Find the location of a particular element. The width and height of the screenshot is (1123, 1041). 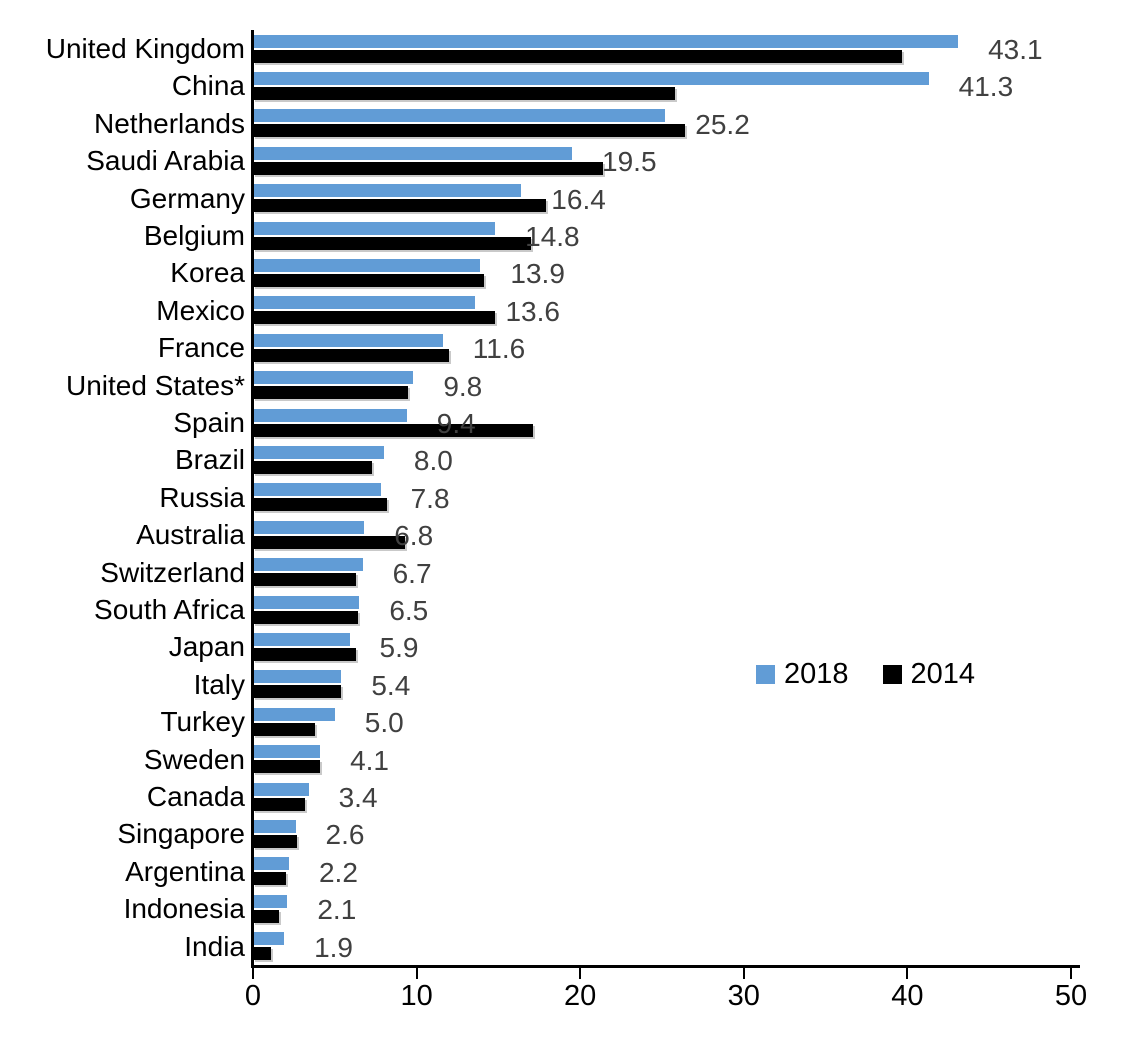

bar-group: 5.9 is located at coordinates (663, 646).